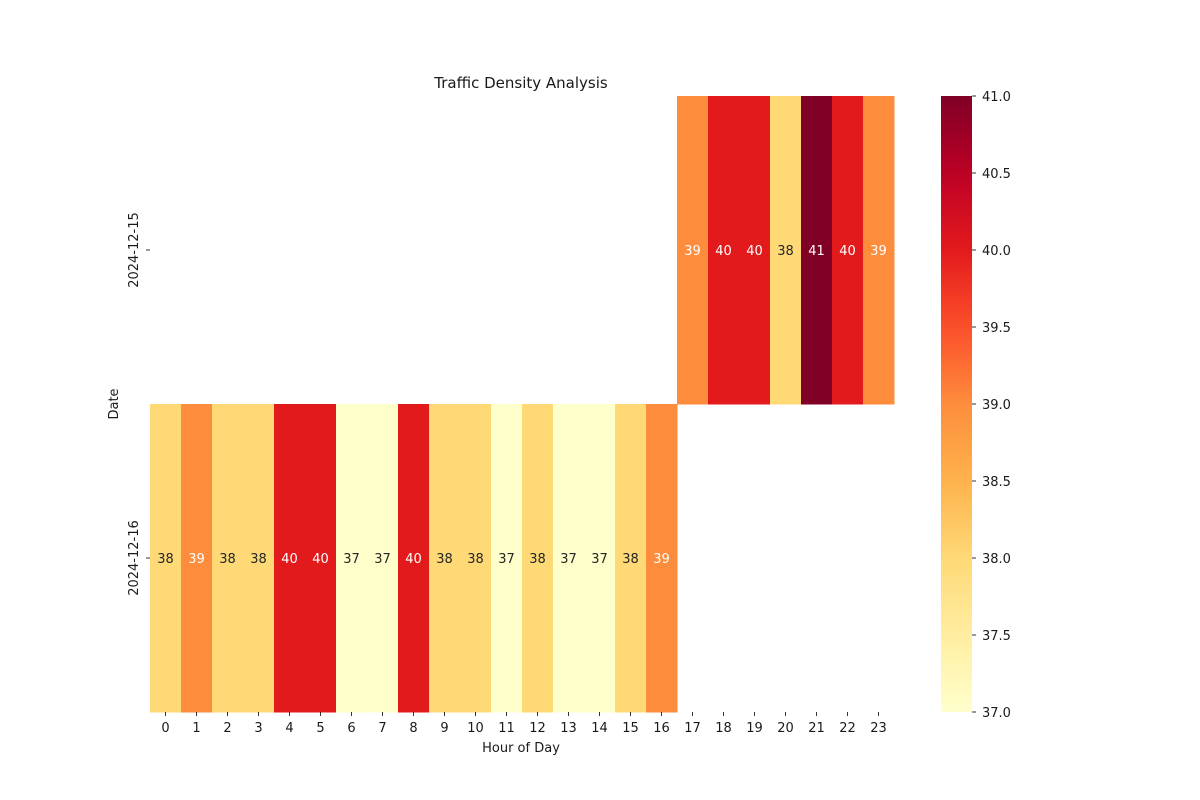 The image size is (1200, 800). What do you see at coordinates (475, 728) in the screenshot?
I see `x-tick-label: 10` at bounding box center [475, 728].